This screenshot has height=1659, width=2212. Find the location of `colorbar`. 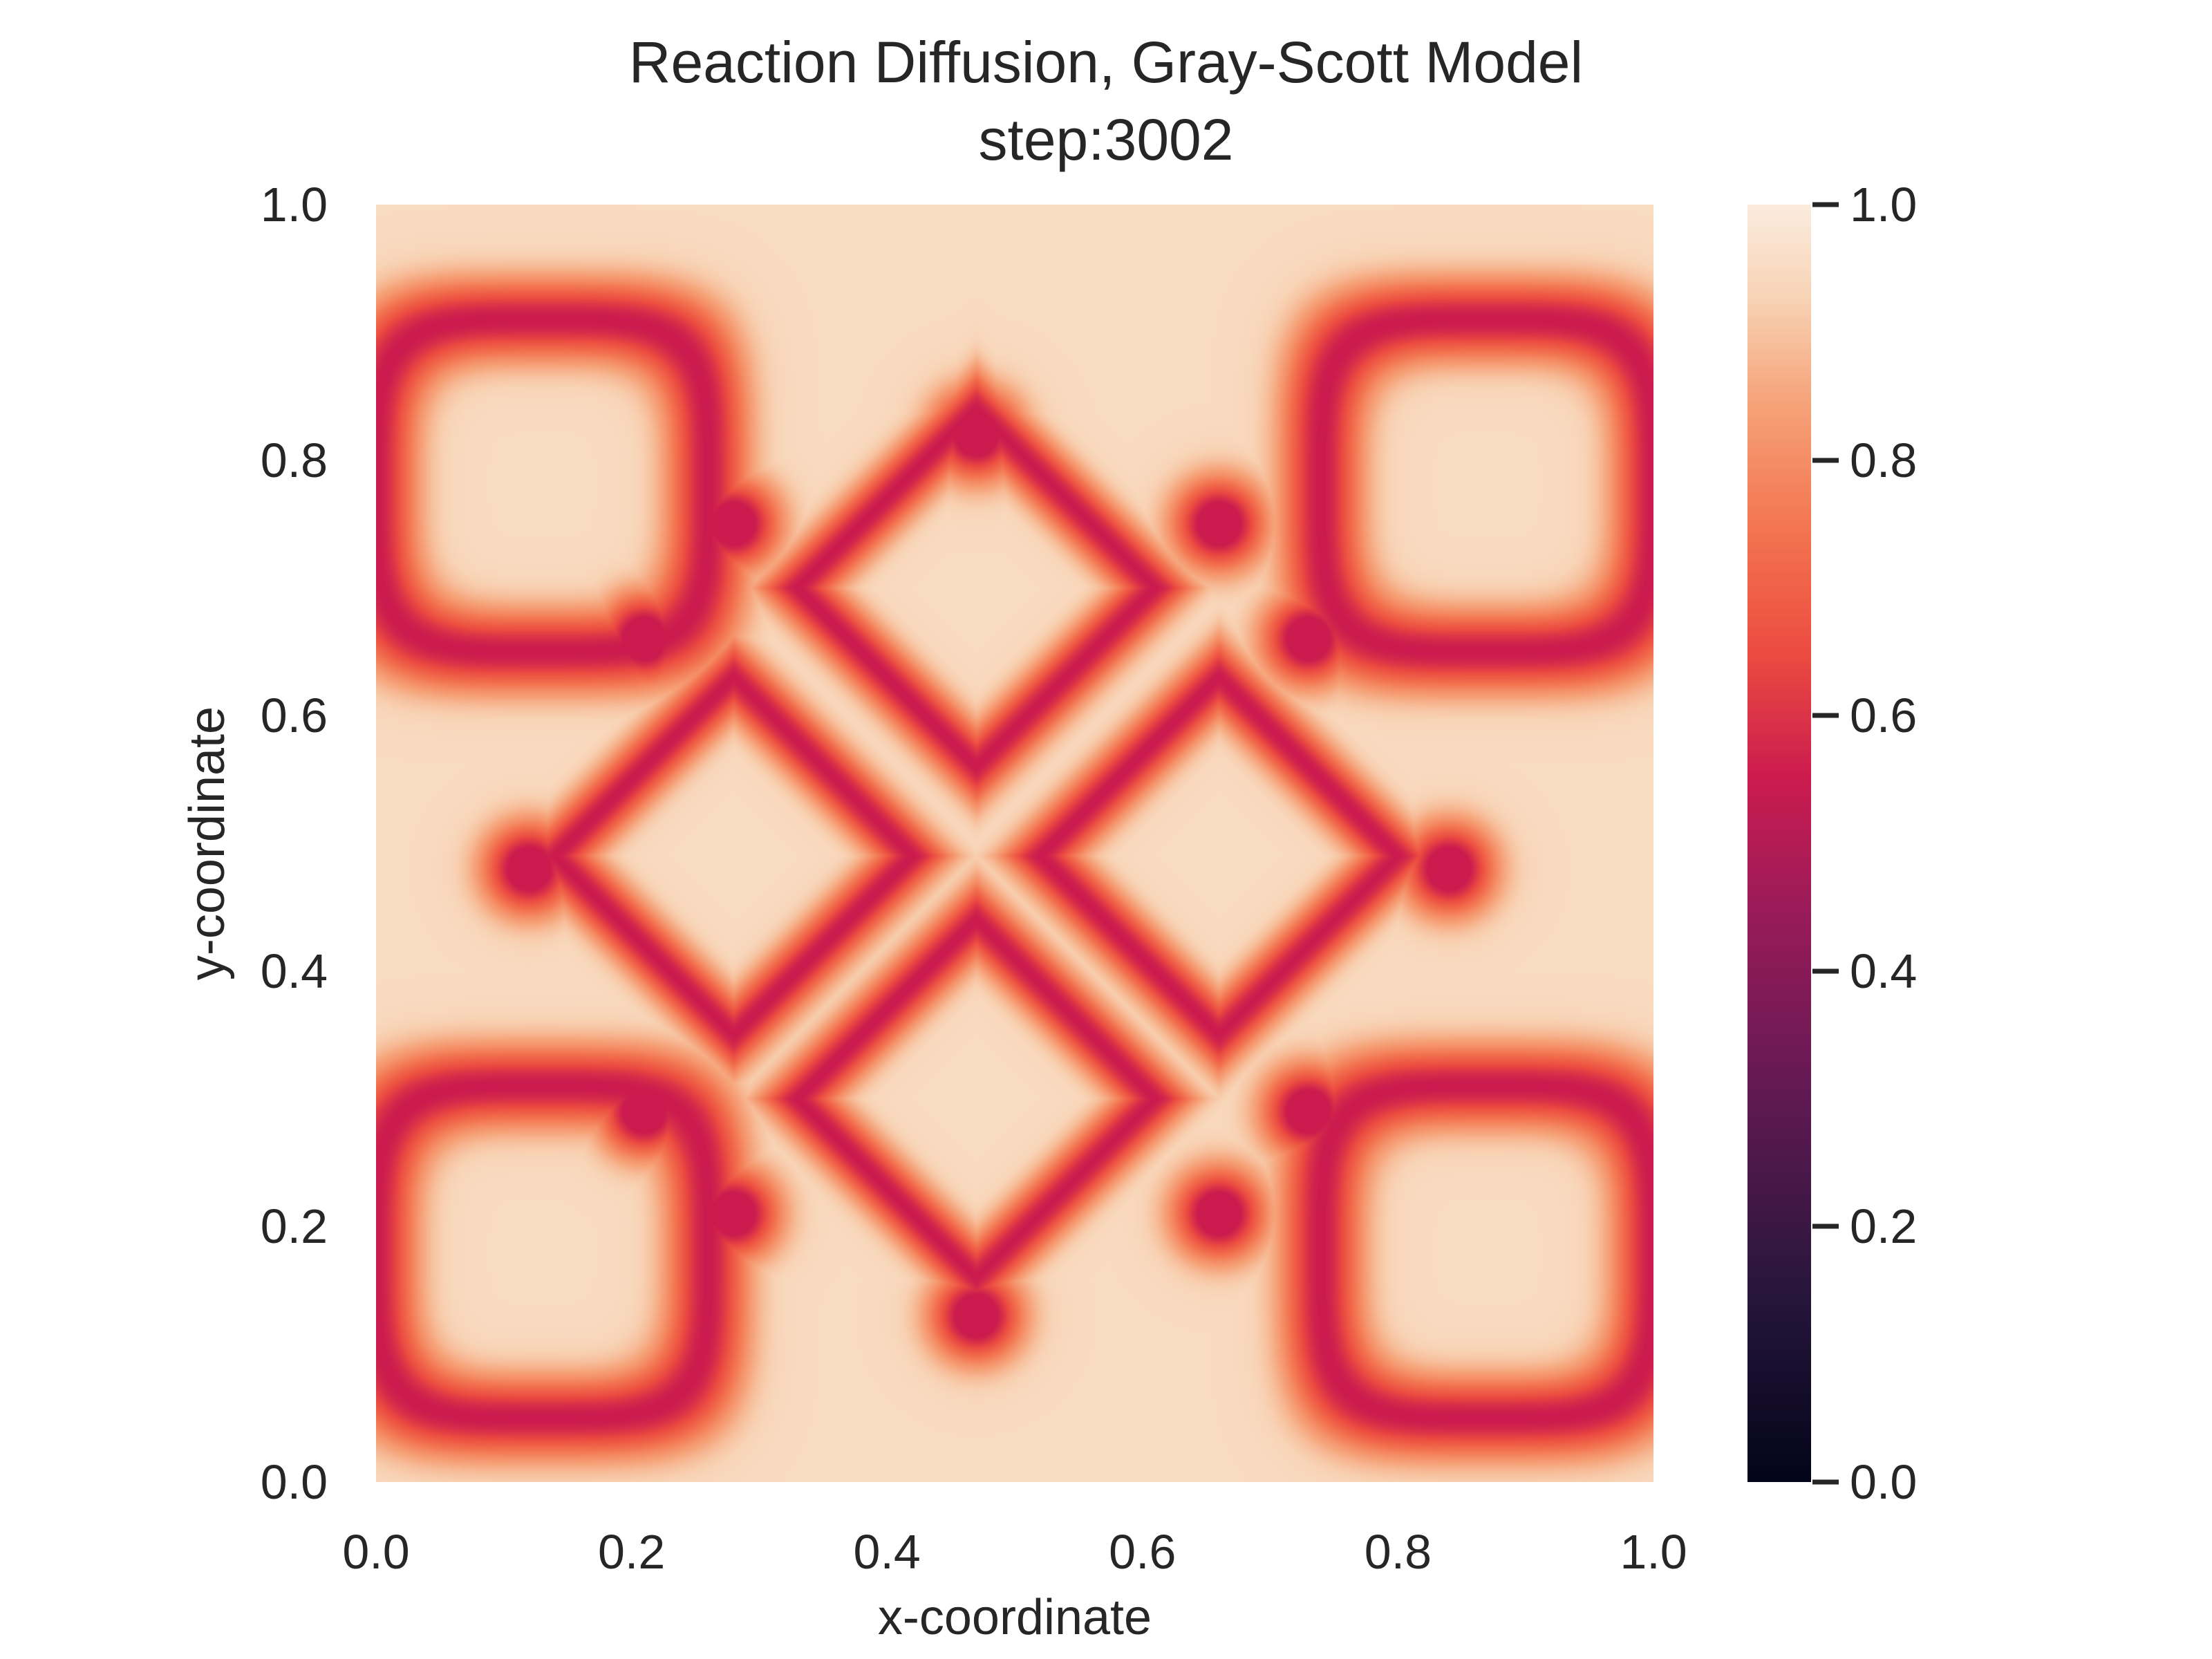

colorbar is located at coordinates (1779, 843).